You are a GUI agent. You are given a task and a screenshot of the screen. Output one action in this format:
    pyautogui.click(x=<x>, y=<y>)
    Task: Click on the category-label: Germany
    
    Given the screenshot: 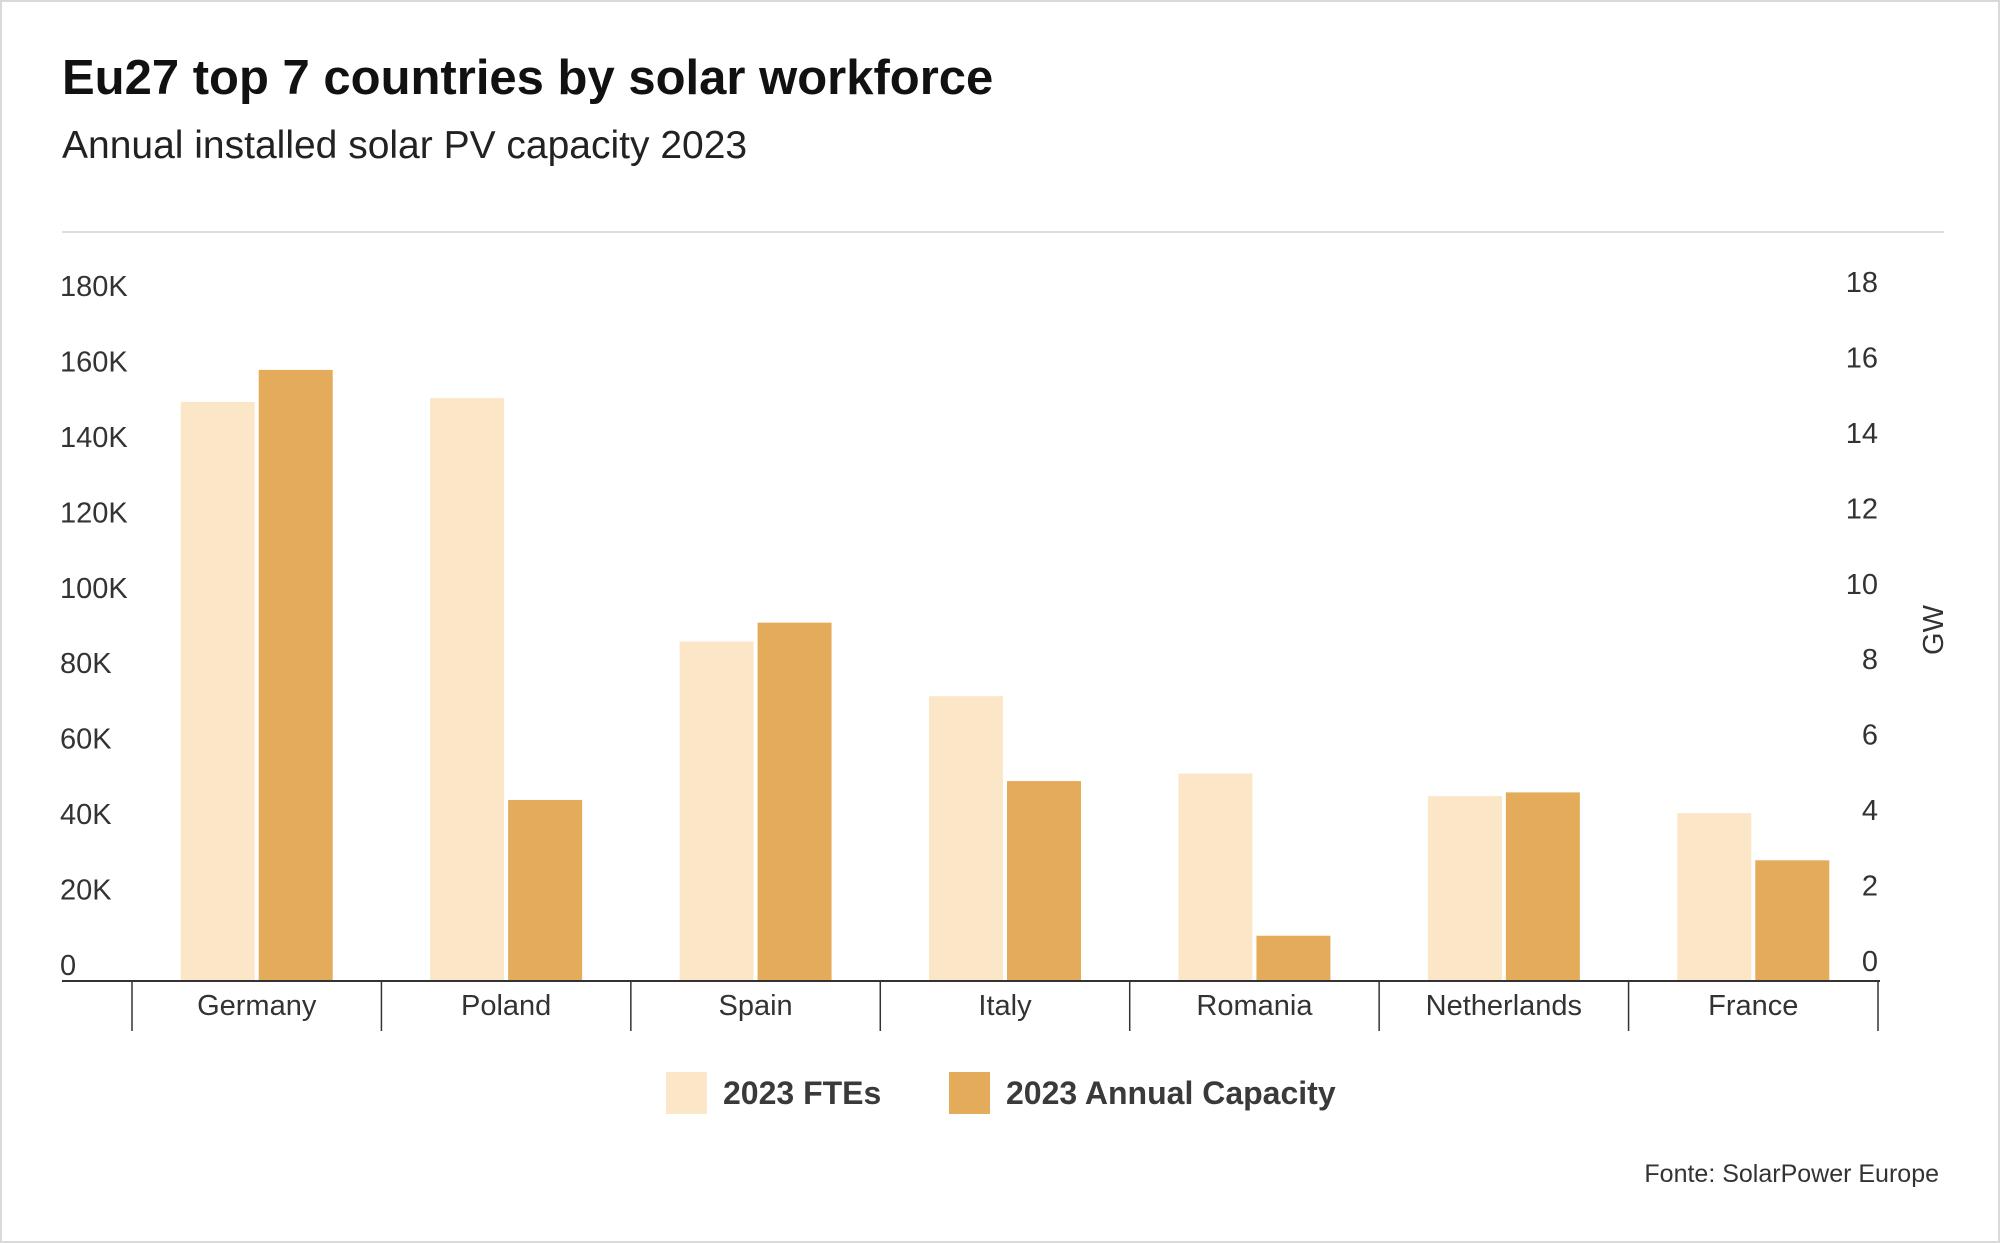 What is the action you would take?
    pyautogui.click(x=257, y=1006)
    